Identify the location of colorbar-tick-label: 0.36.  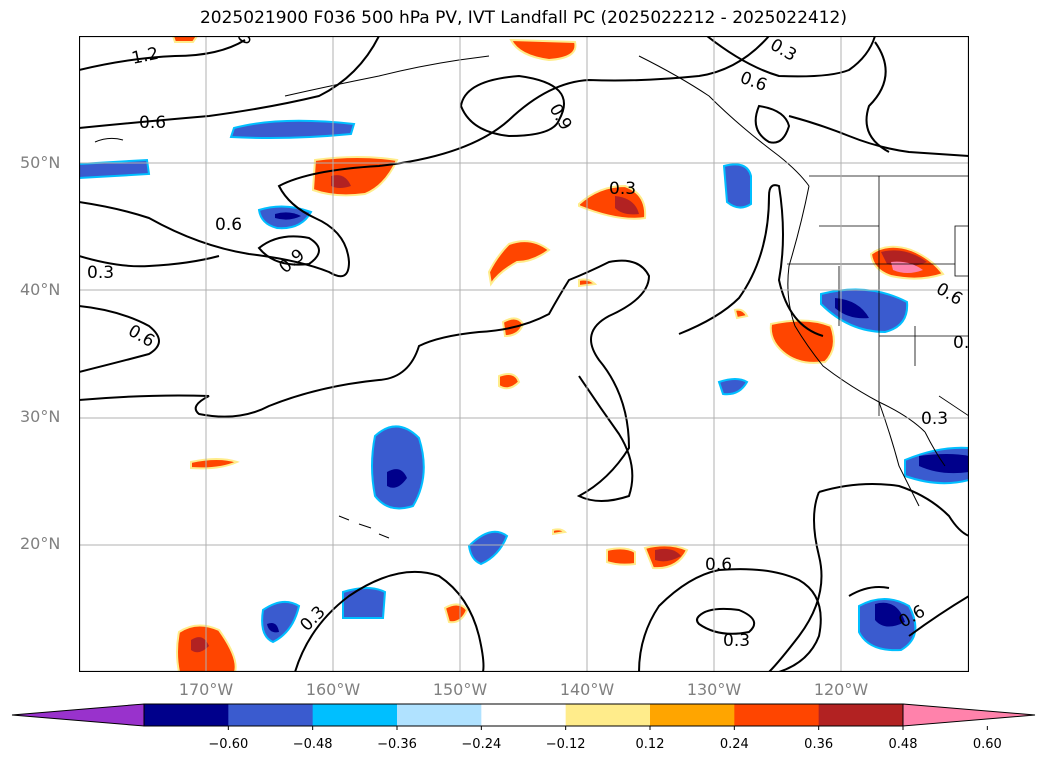
(819, 744).